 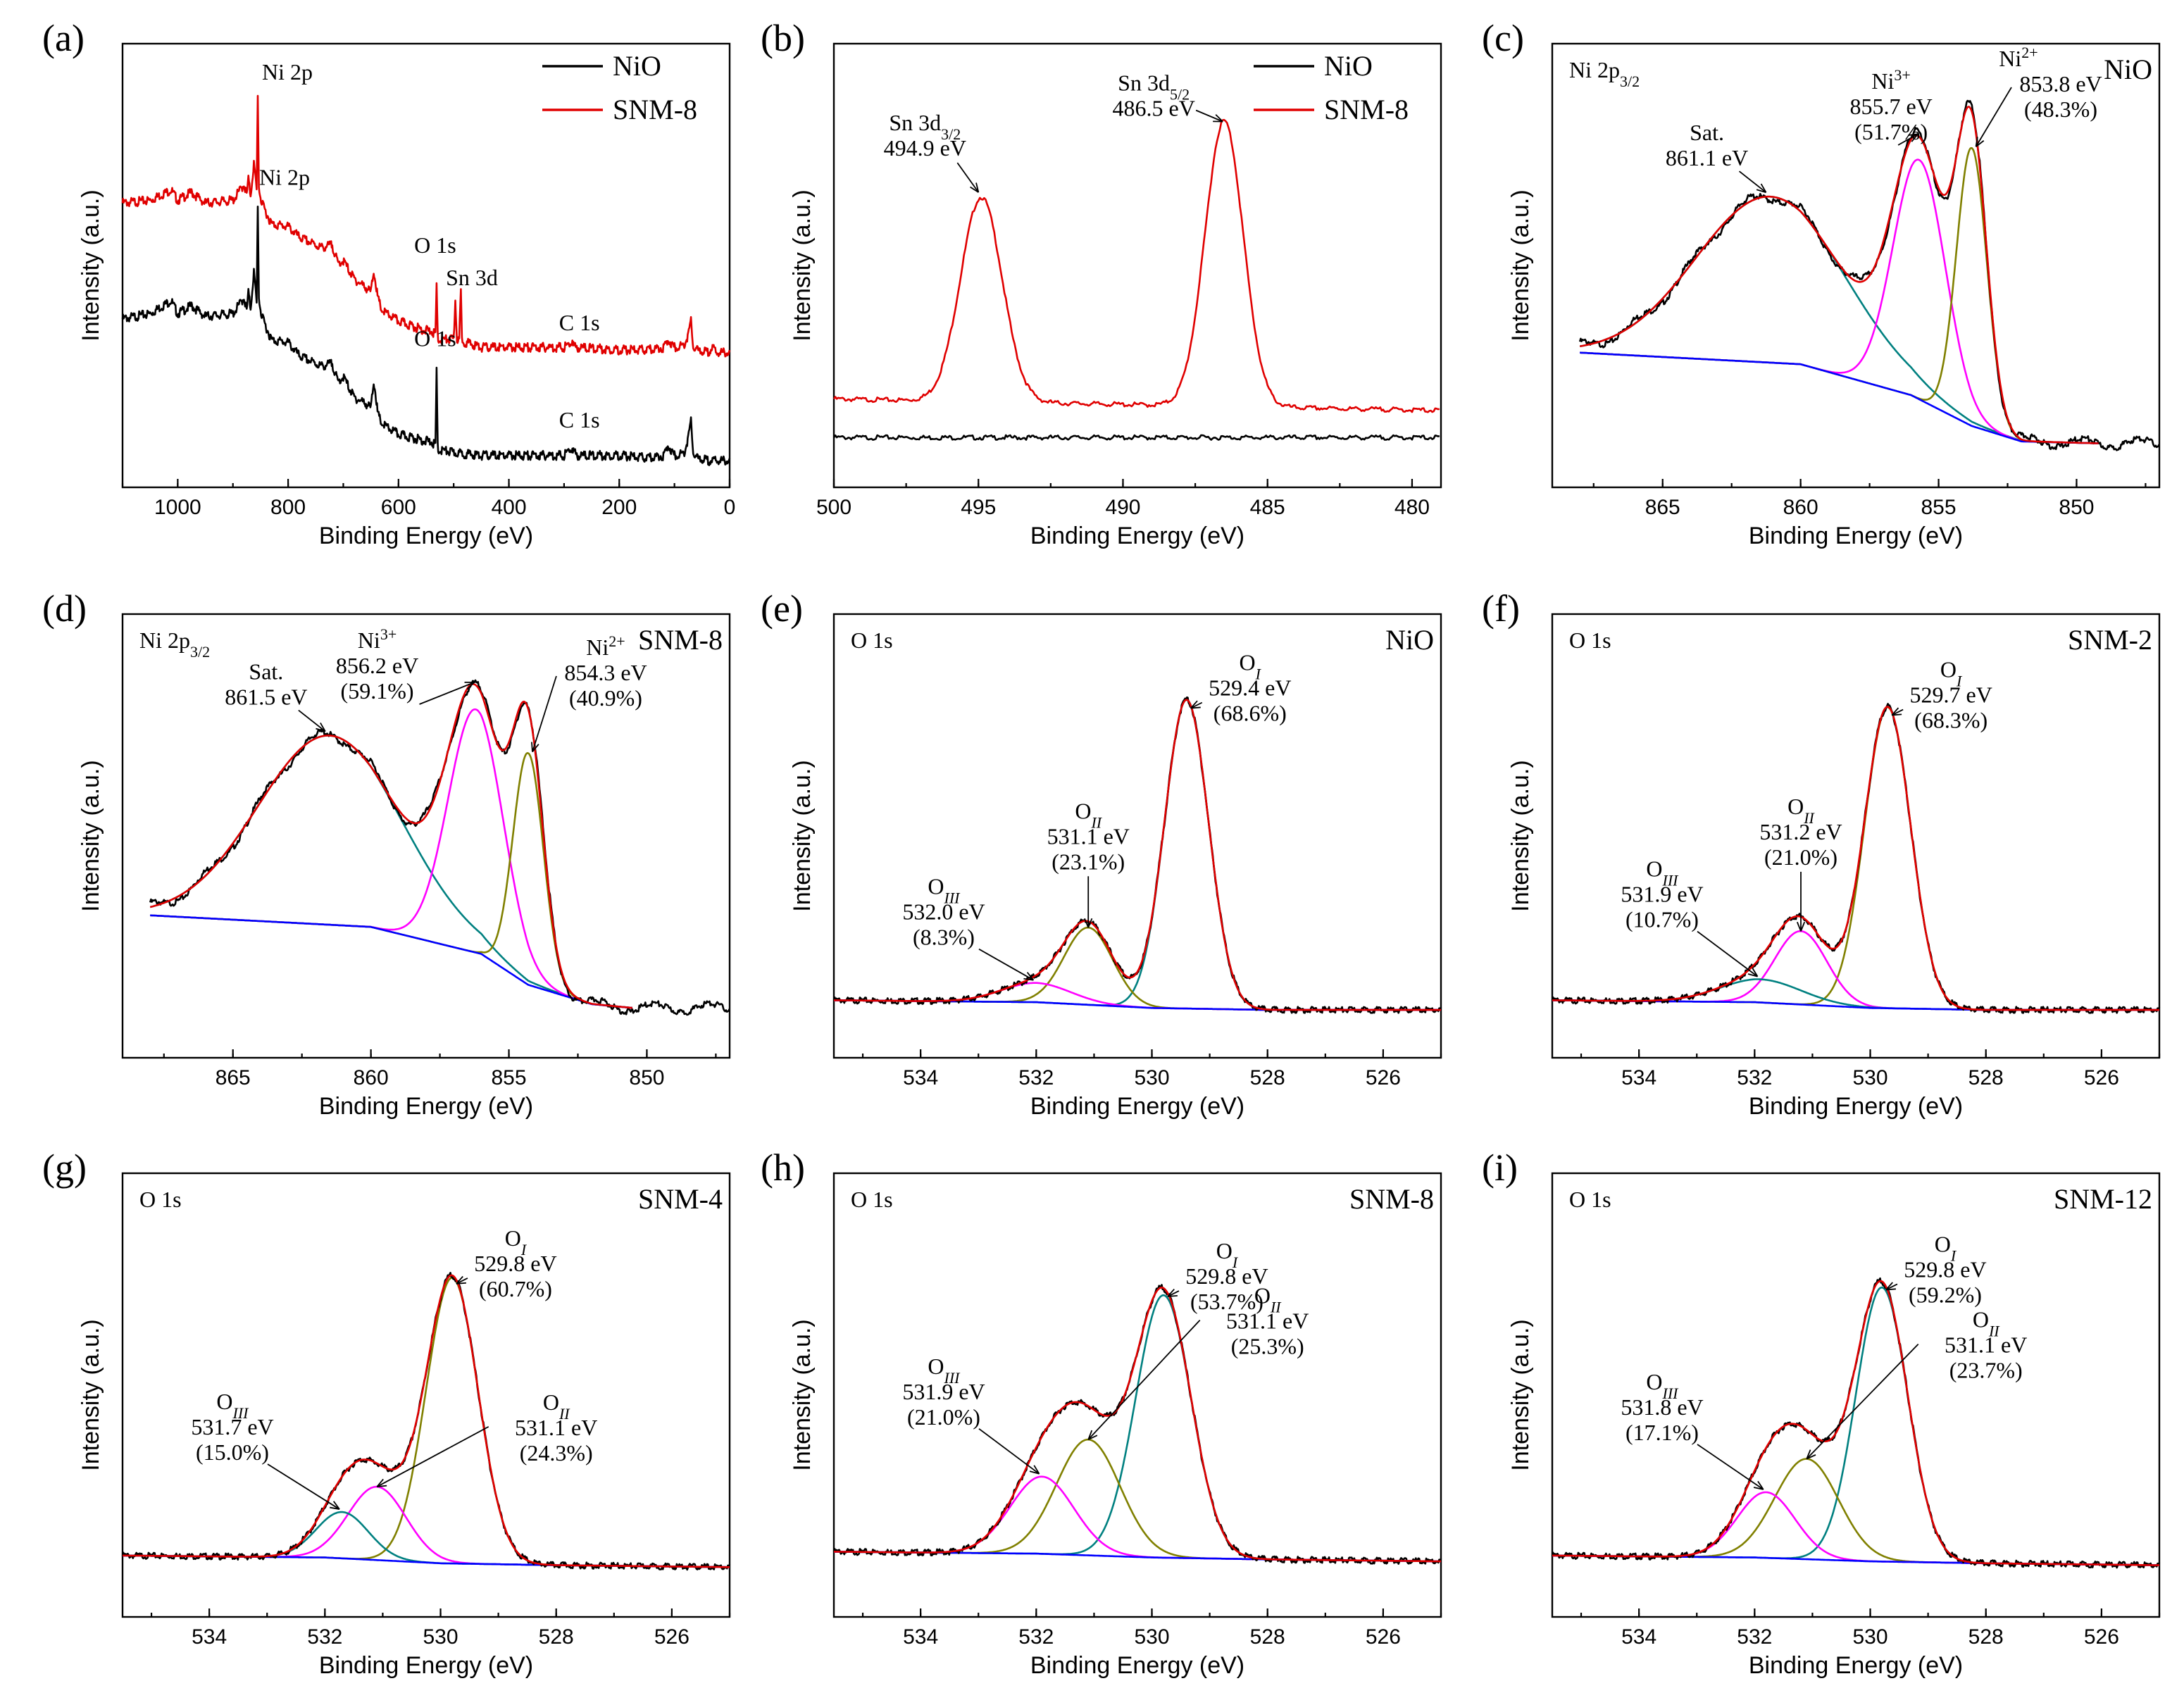 What do you see at coordinates (1839, 319) in the screenshot?
I see `component-Sat.` at bounding box center [1839, 319].